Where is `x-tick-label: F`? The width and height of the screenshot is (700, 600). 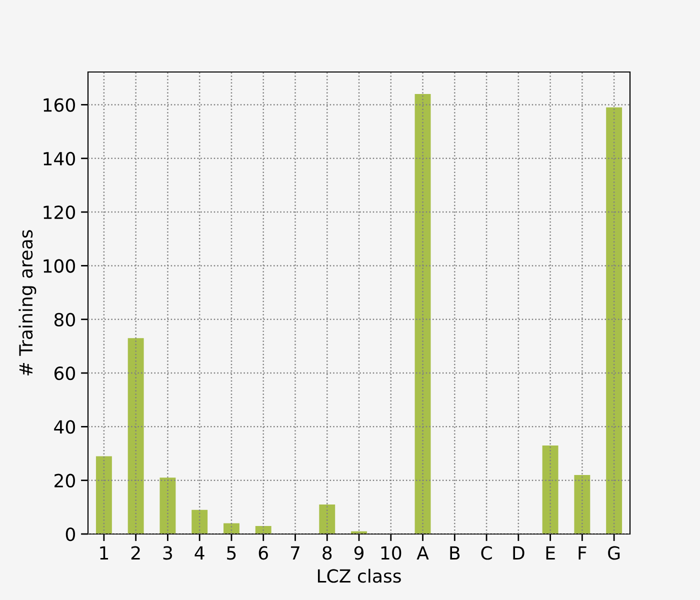 x-tick-label: F is located at coordinates (582, 553).